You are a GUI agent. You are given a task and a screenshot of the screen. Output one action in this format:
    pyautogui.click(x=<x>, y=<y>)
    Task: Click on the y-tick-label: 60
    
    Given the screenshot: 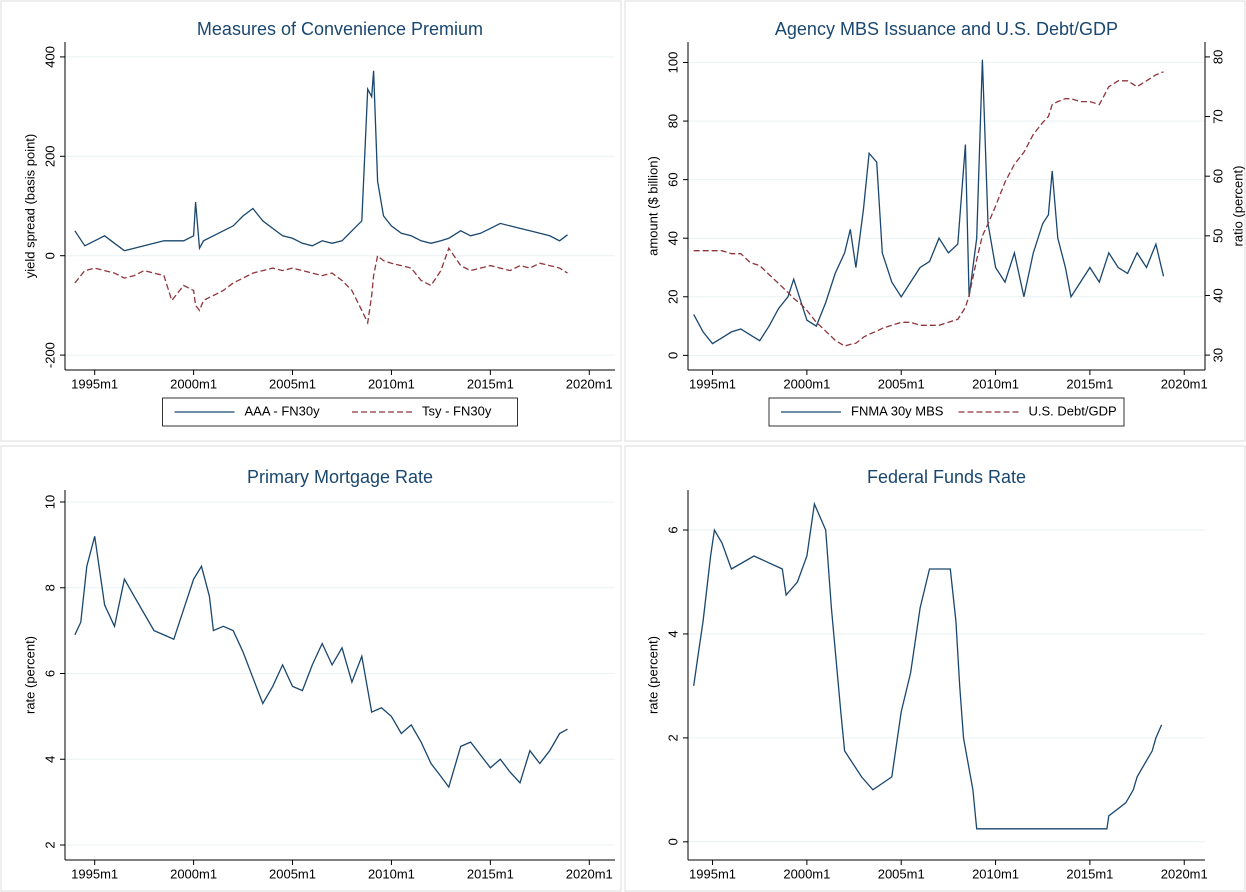 What is the action you would take?
    pyautogui.click(x=672, y=179)
    